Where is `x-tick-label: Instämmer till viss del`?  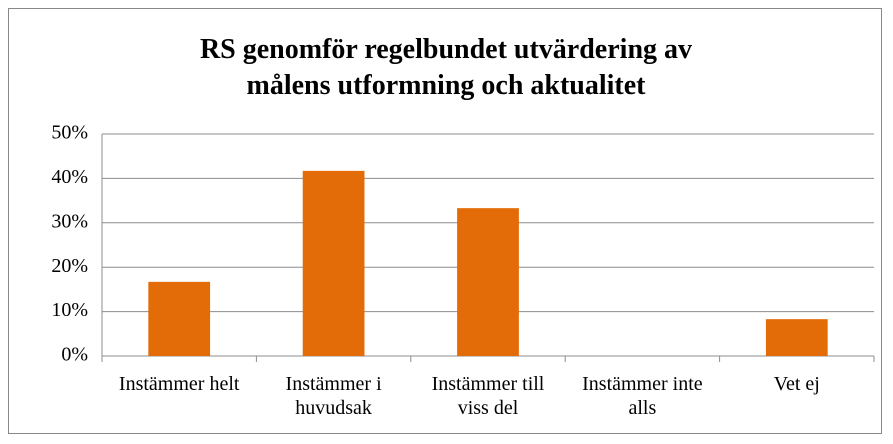
x-tick-label: Instämmer till viss del is located at coordinates (488, 396).